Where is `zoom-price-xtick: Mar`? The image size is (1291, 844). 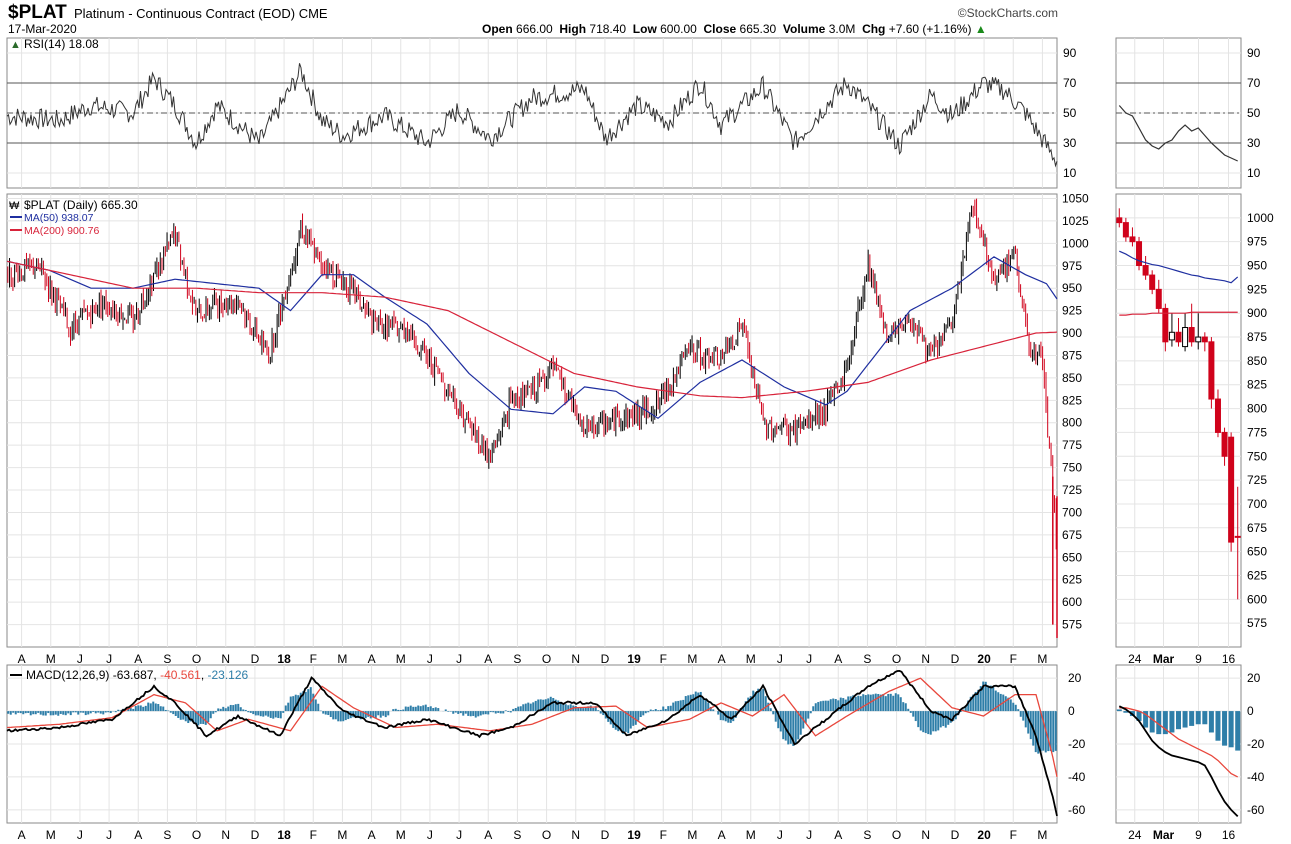 zoom-price-xtick: Mar is located at coordinates (1164, 659).